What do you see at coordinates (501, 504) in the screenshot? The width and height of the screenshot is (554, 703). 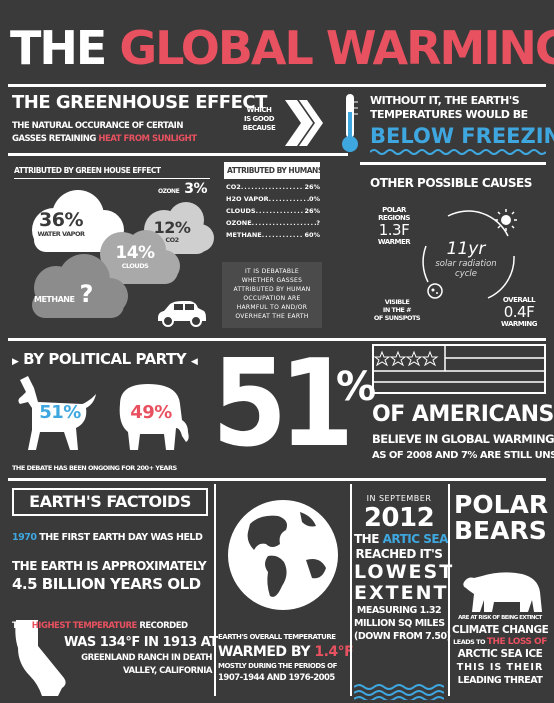 I see `polar-heading1: POLAR` at bounding box center [501, 504].